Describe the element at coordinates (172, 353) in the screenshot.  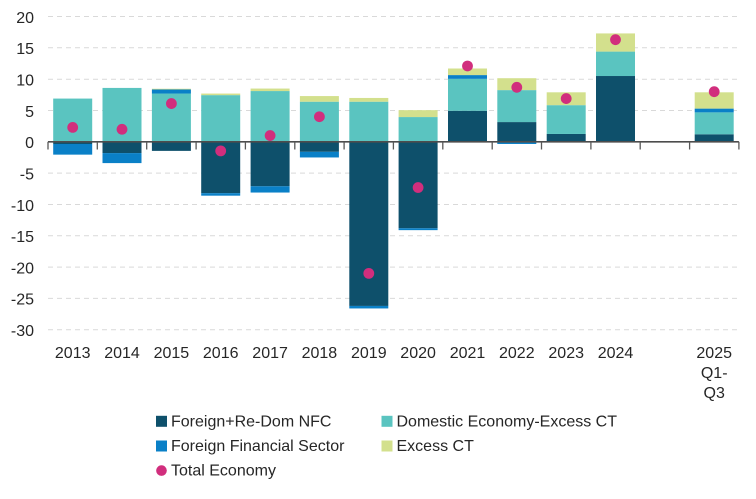
I see `svg-text: 2015` at that location.